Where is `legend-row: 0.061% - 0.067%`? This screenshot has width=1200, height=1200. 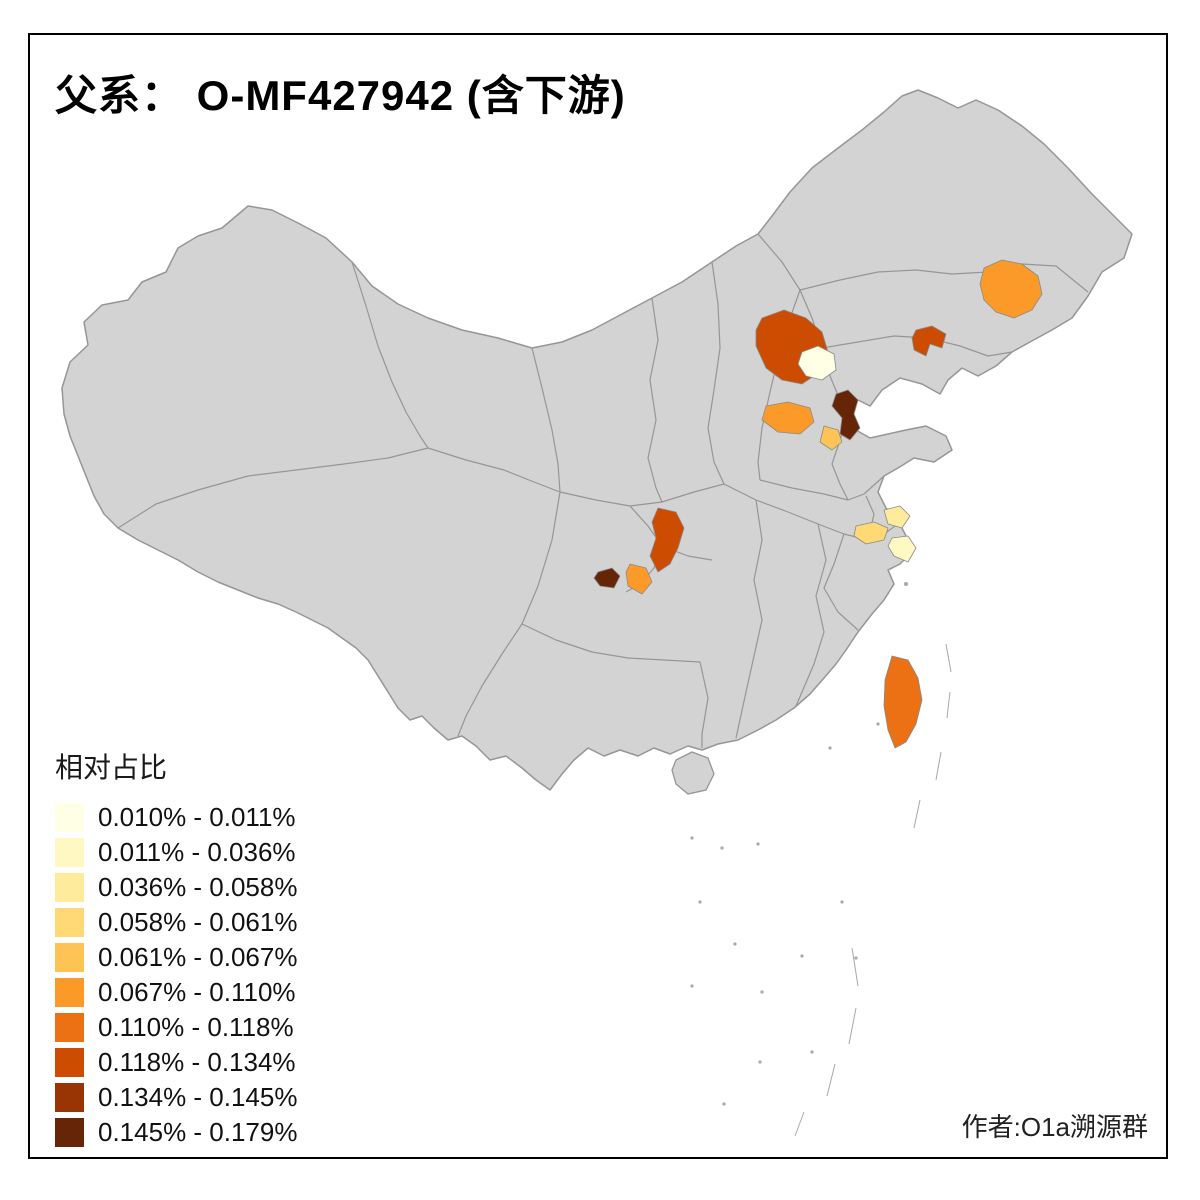
legend-row: 0.061% - 0.067% is located at coordinates (176, 957).